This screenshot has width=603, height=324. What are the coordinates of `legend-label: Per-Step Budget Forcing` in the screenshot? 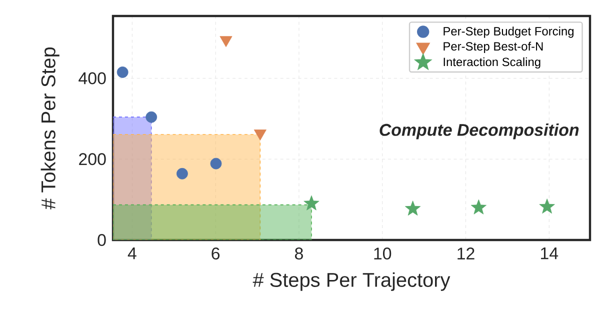 It's located at (509, 32).